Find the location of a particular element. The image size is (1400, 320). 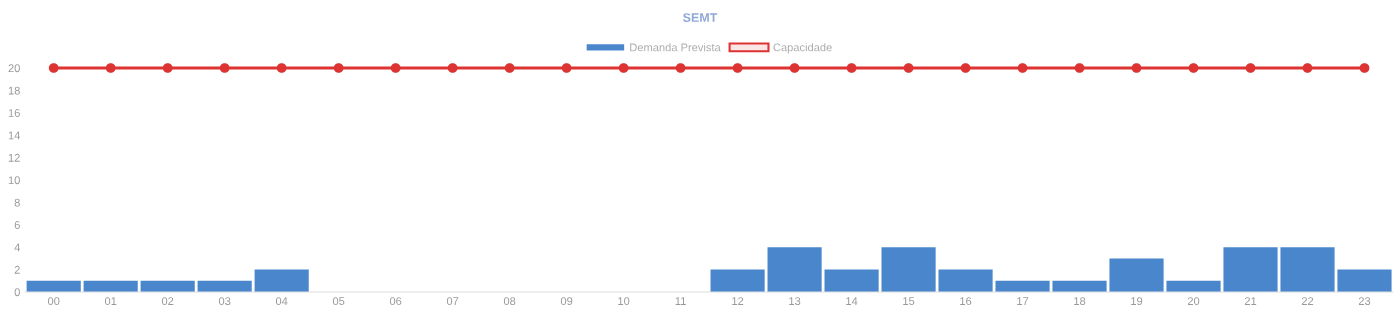

x-tick-label: 08 is located at coordinates (509, 301).